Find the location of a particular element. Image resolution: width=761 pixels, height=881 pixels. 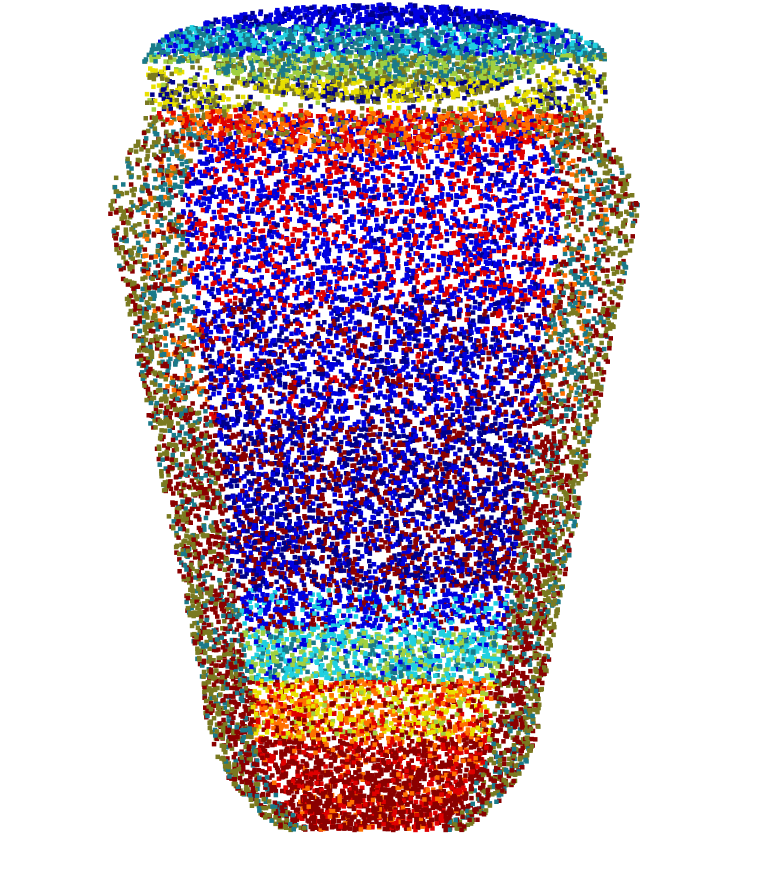

jar-rim-points is located at coordinates (375, 80).